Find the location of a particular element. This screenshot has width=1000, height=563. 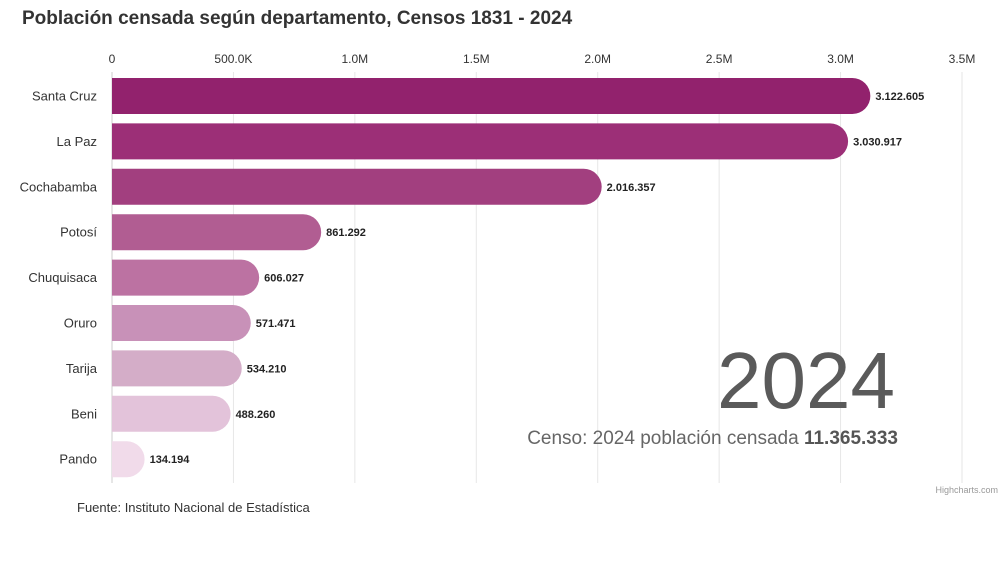

category-label: Beni is located at coordinates (84, 413).